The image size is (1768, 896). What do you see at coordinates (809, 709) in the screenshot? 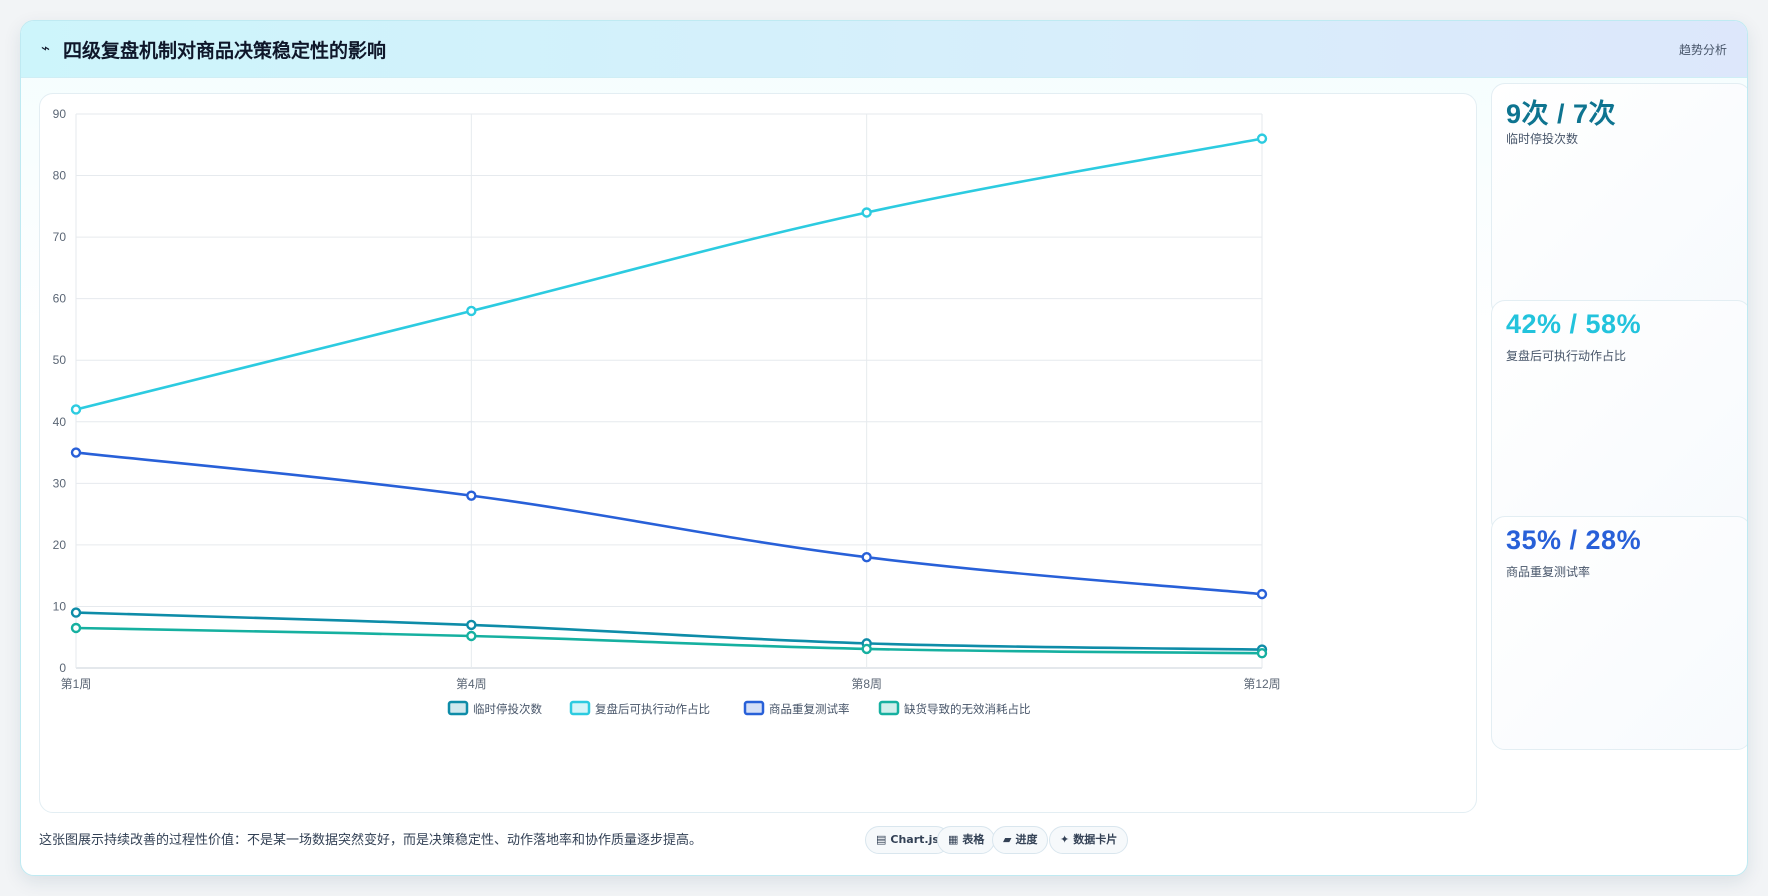
I see `legend-label: 商品重复测试率` at bounding box center [809, 709].